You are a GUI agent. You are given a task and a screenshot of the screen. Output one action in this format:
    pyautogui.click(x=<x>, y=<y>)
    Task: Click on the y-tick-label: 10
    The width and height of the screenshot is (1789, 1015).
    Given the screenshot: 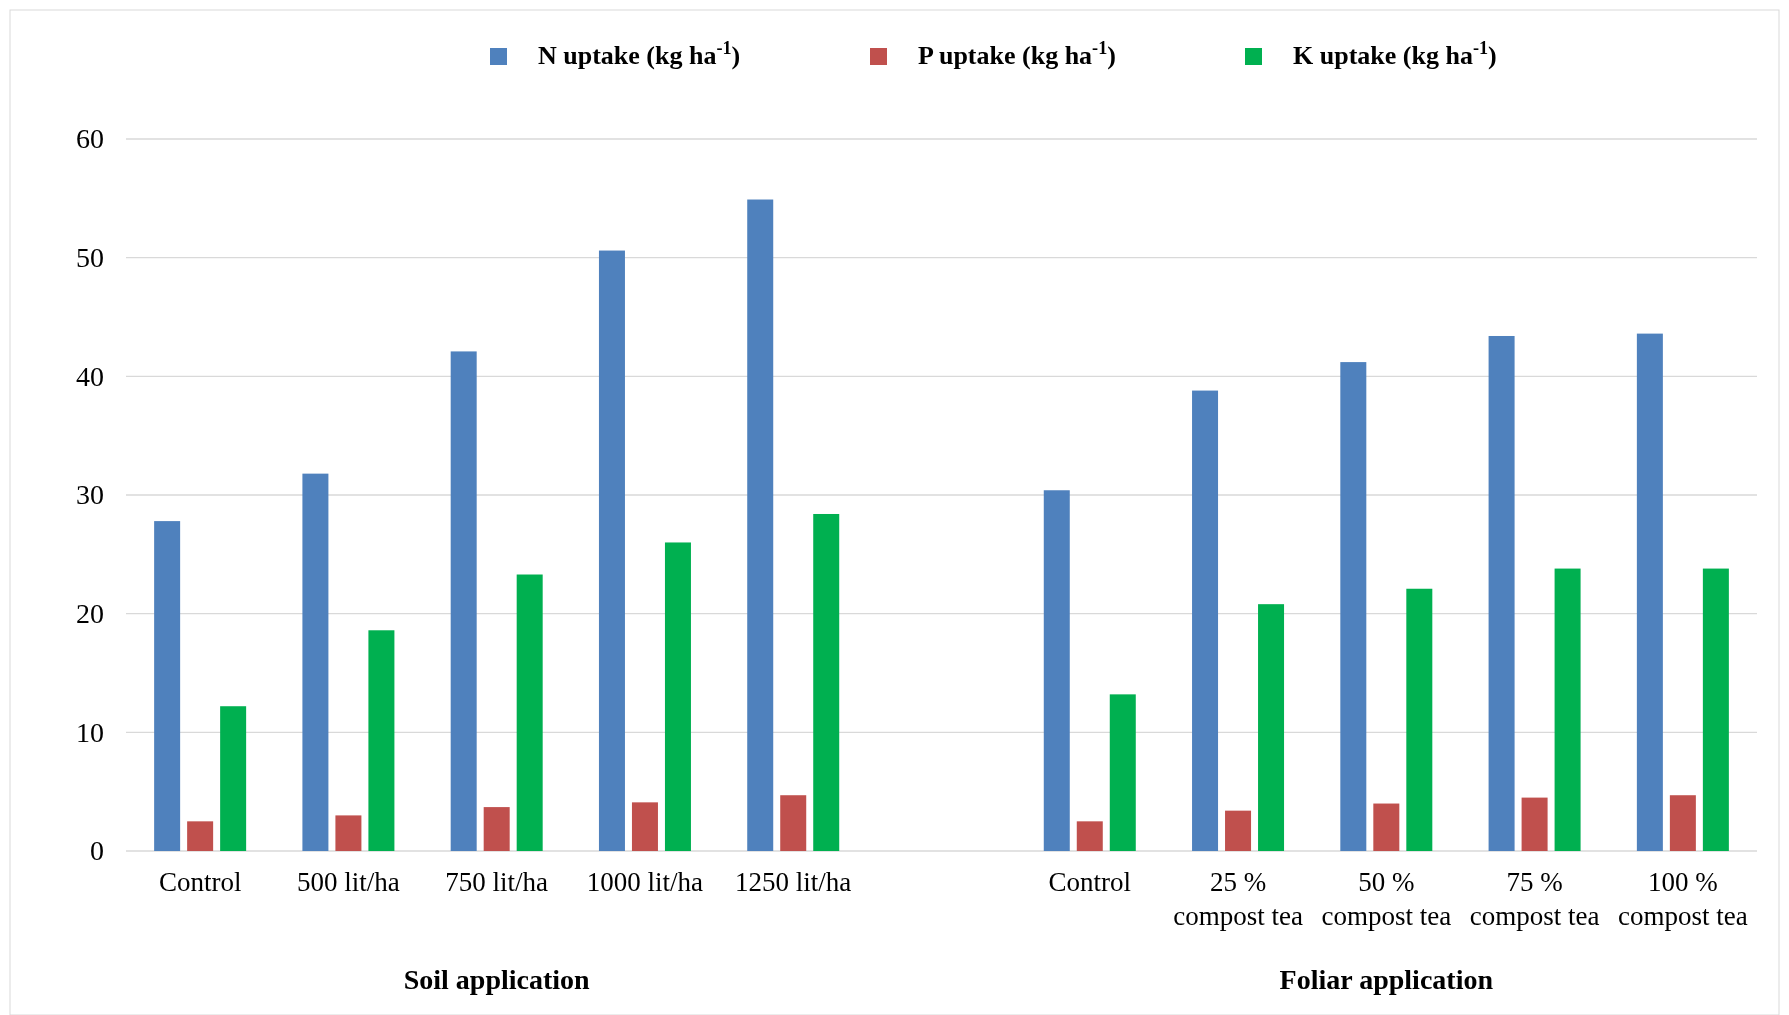 What is the action you would take?
    pyautogui.click(x=90, y=732)
    